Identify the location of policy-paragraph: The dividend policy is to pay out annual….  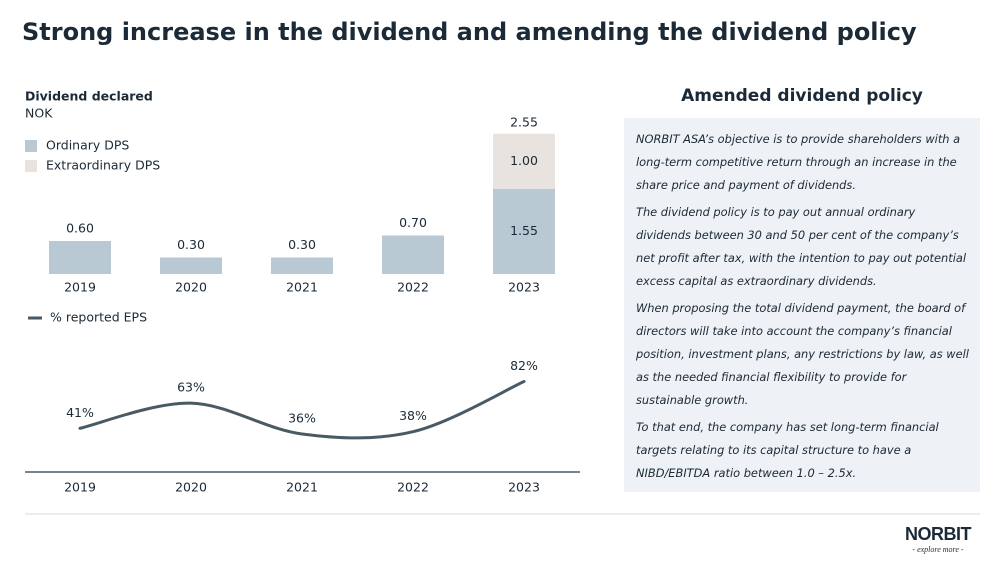
(801, 246).